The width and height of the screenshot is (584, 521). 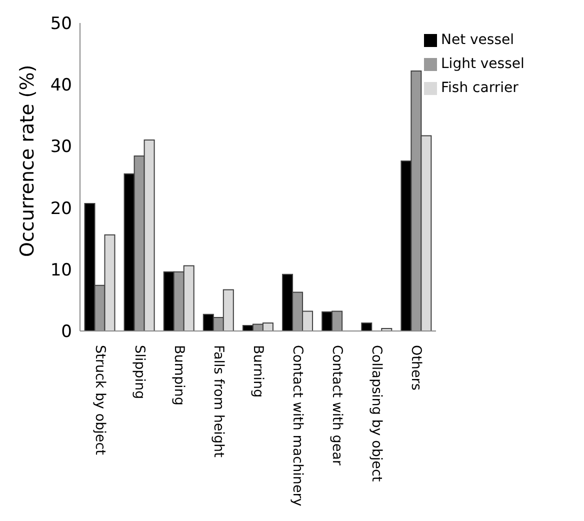 I want to click on y-tick-label: 50, so click(x=61, y=24).